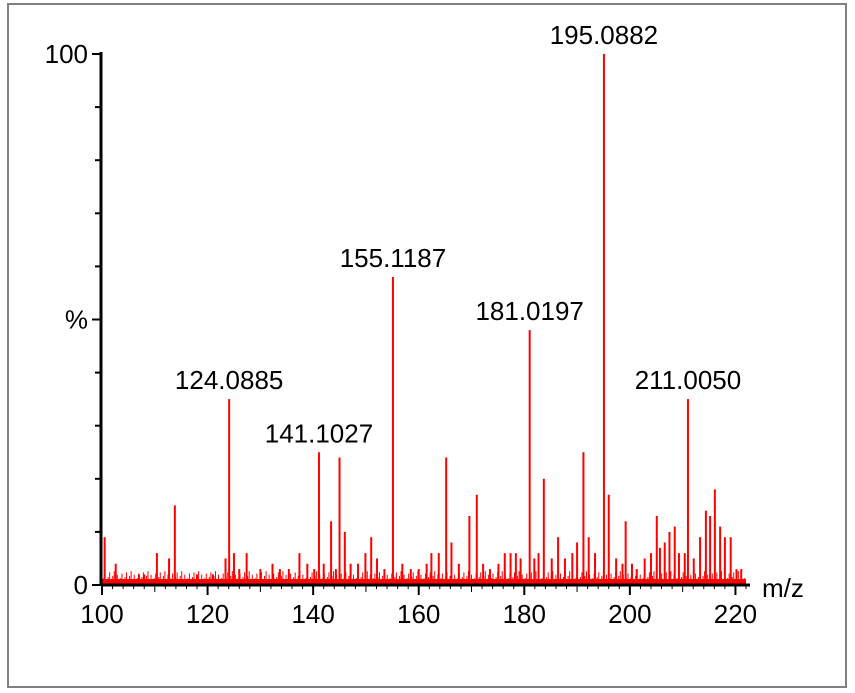  What do you see at coordinates (76, 320) in the screenshot?
I see `y-tick-label: %` at bounding box center [76, 320].